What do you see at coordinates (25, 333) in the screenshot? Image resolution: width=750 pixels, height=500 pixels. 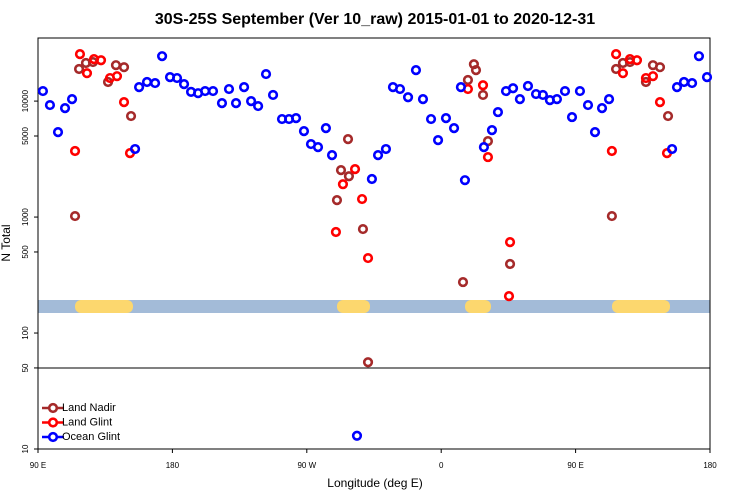 I see `y-tick-label: 100` at bounding box center [25, 333].